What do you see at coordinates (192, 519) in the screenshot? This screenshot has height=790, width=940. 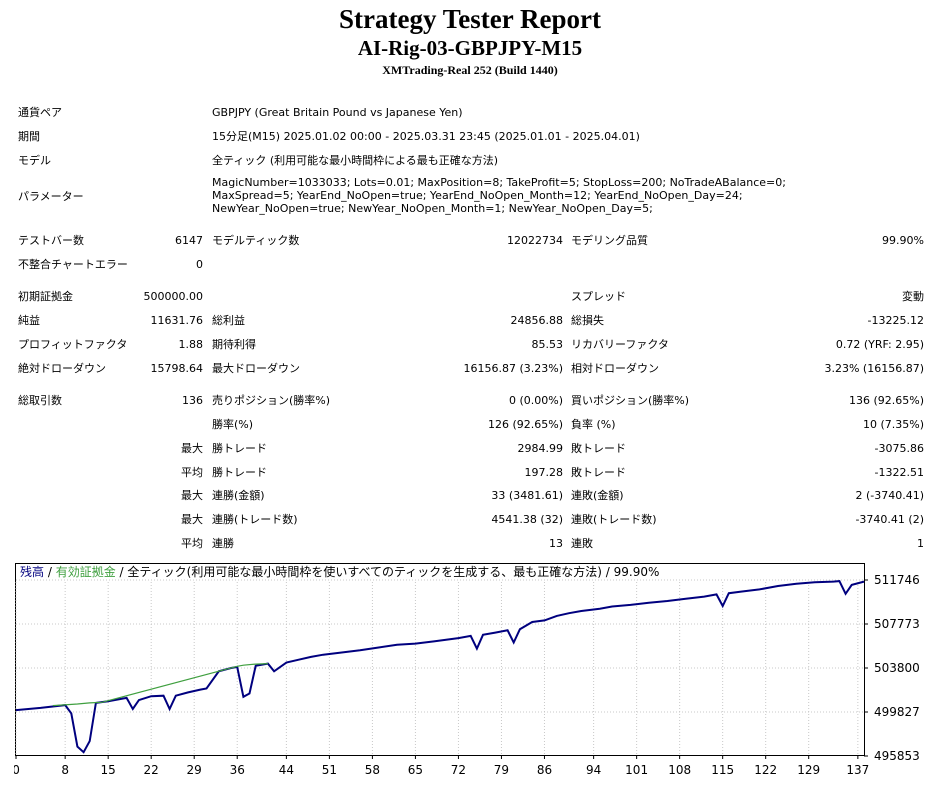 I see `max-word-3: 最大` at bounding box center [192, 519].